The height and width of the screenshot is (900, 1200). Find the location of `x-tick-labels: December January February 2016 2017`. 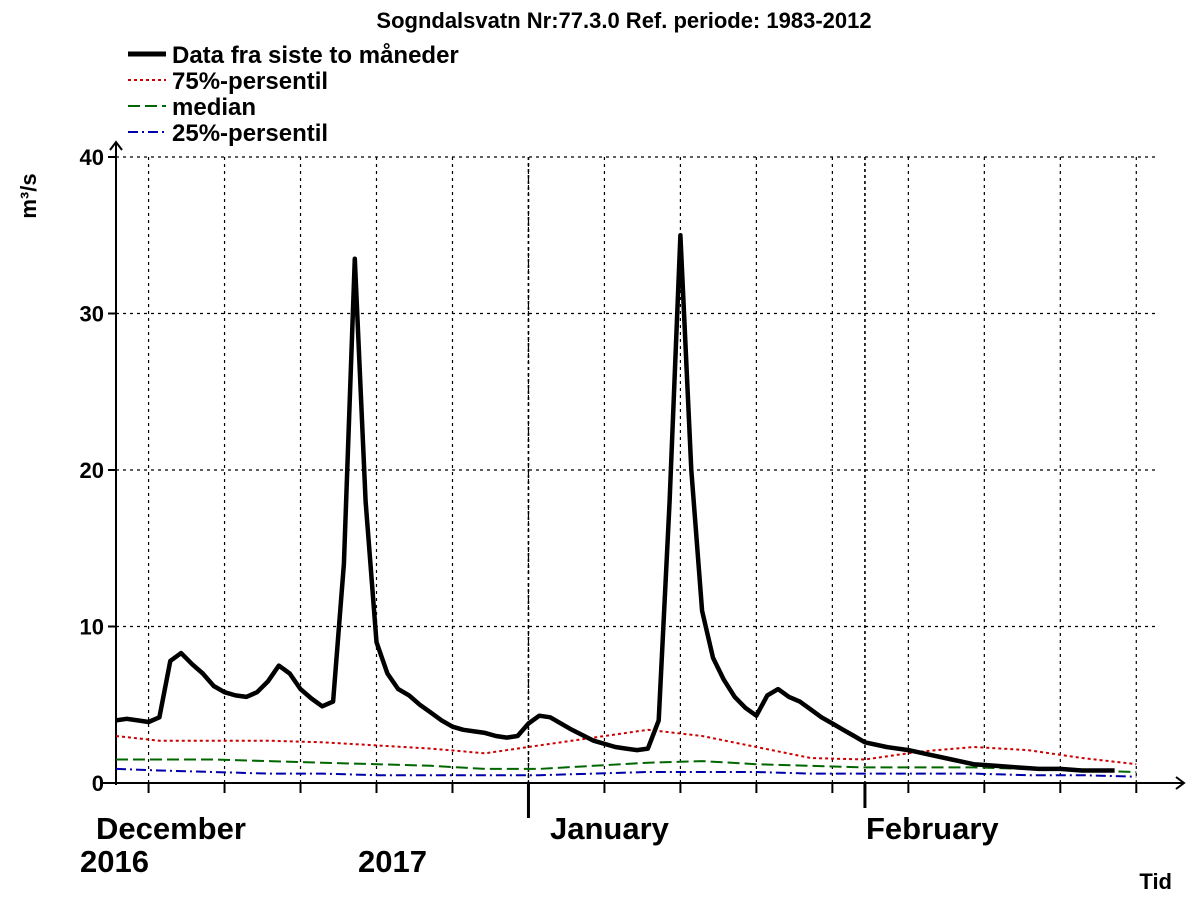

x-tick-labels: December January February 2016 2017 is located at coordinates (539, 845).